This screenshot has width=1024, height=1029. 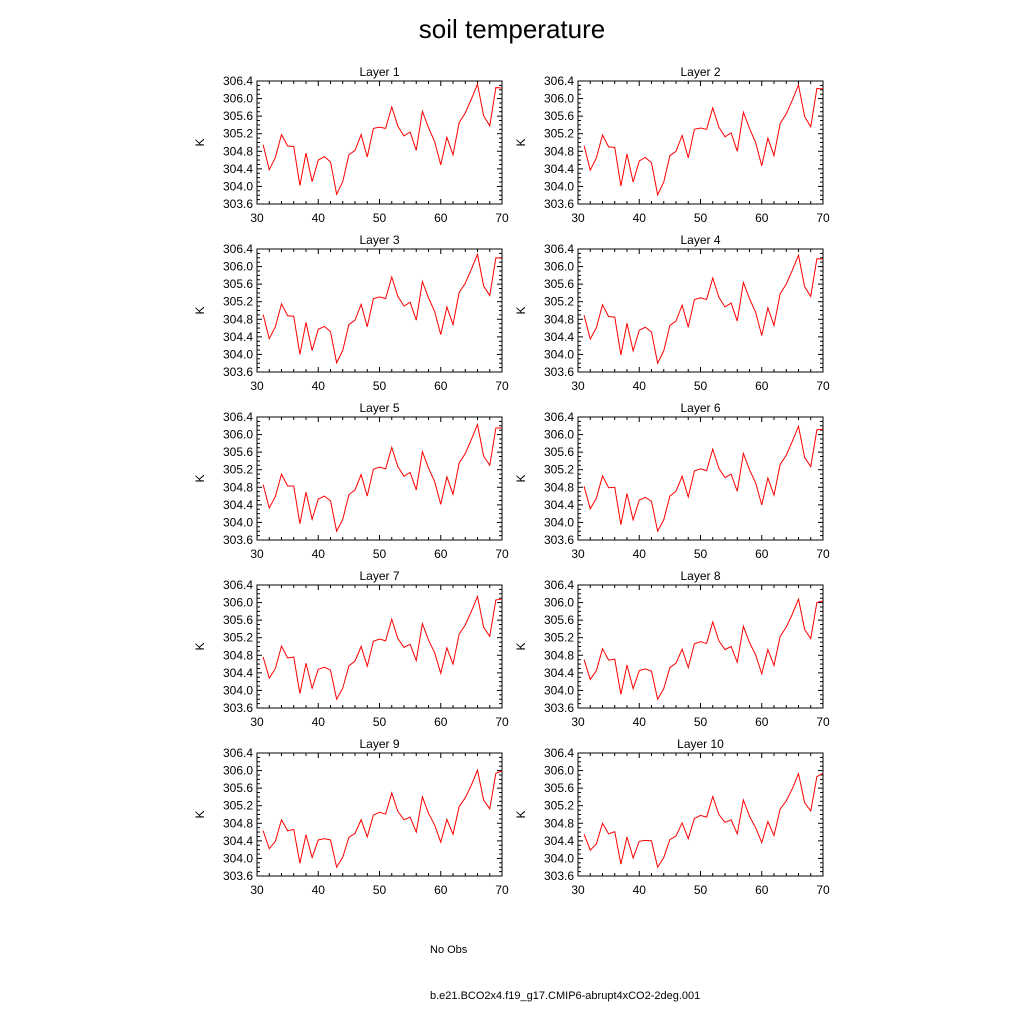 I want to click on panel-title: Layer 9, so click(x=379, y=744).